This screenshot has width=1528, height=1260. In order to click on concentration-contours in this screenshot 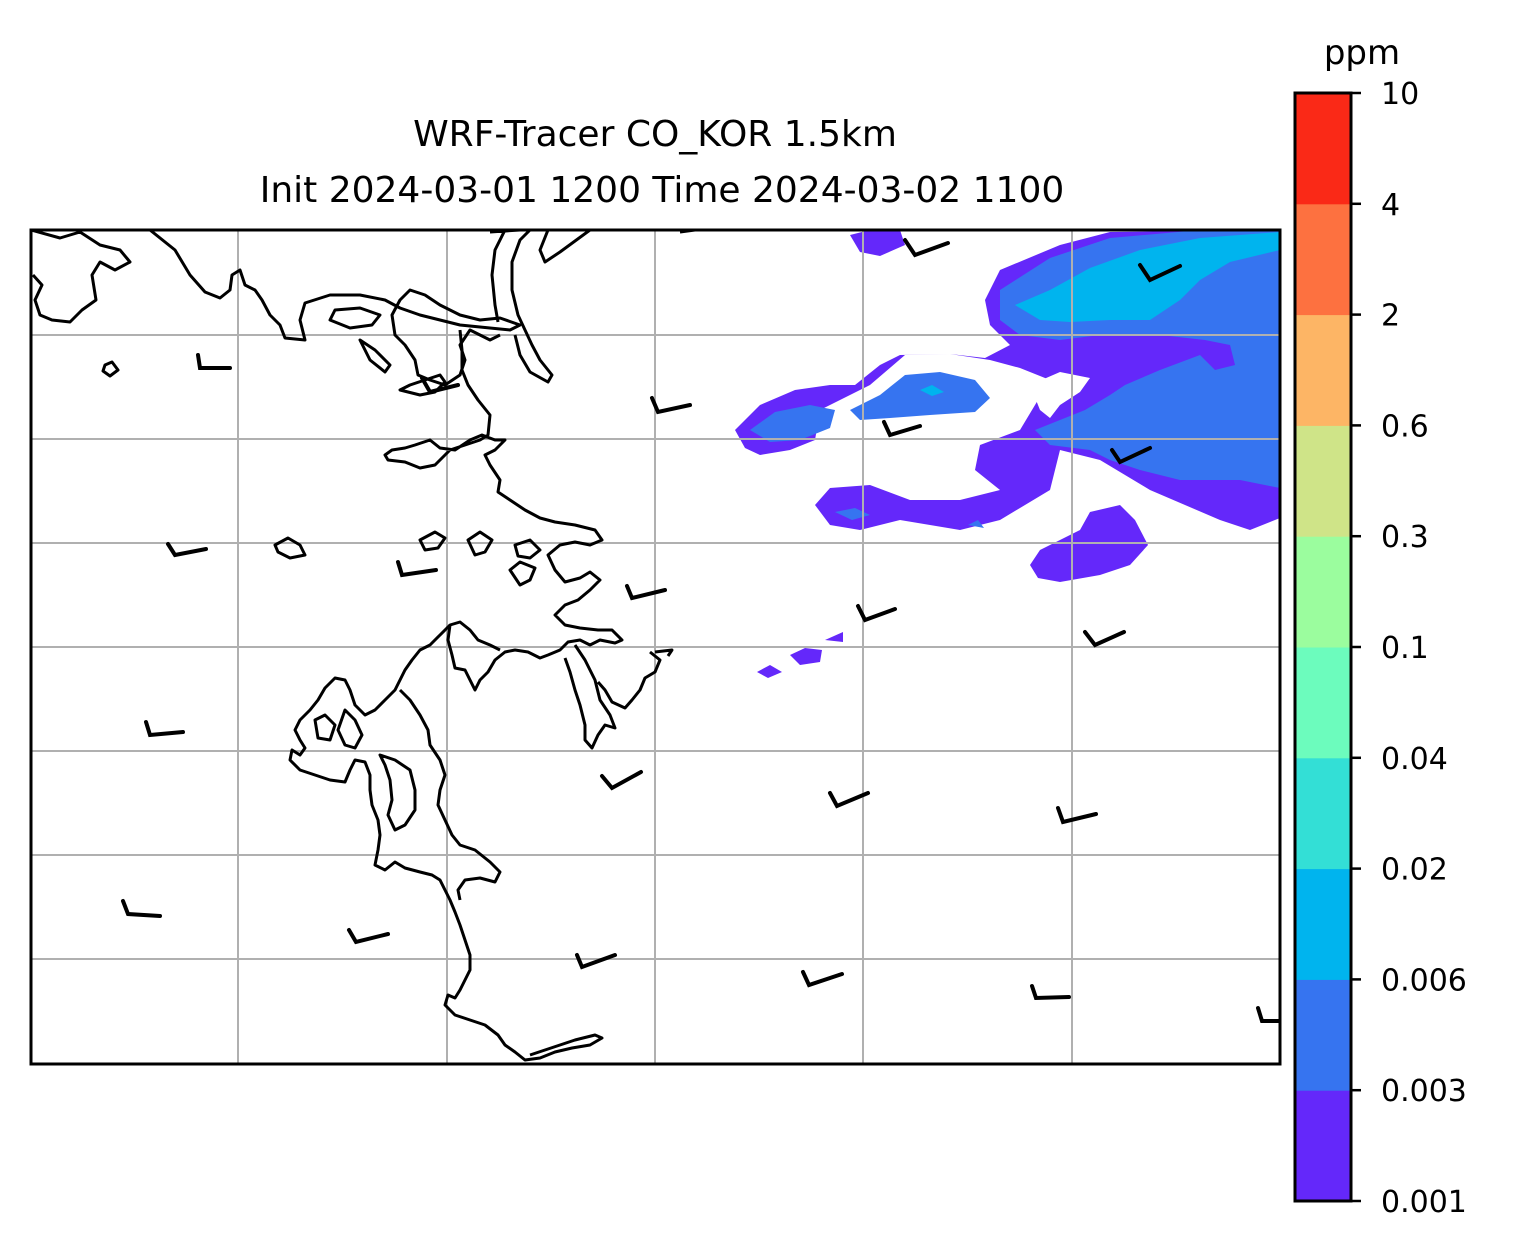, I will do `click(1007, 454)`.